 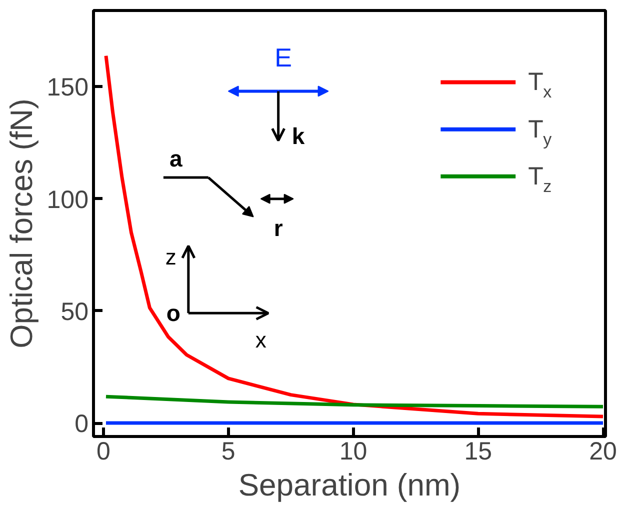 What do you see at coordinates (176, 158) in the screenshot?
I see `annotation: a` at bounding box center [176, 158].